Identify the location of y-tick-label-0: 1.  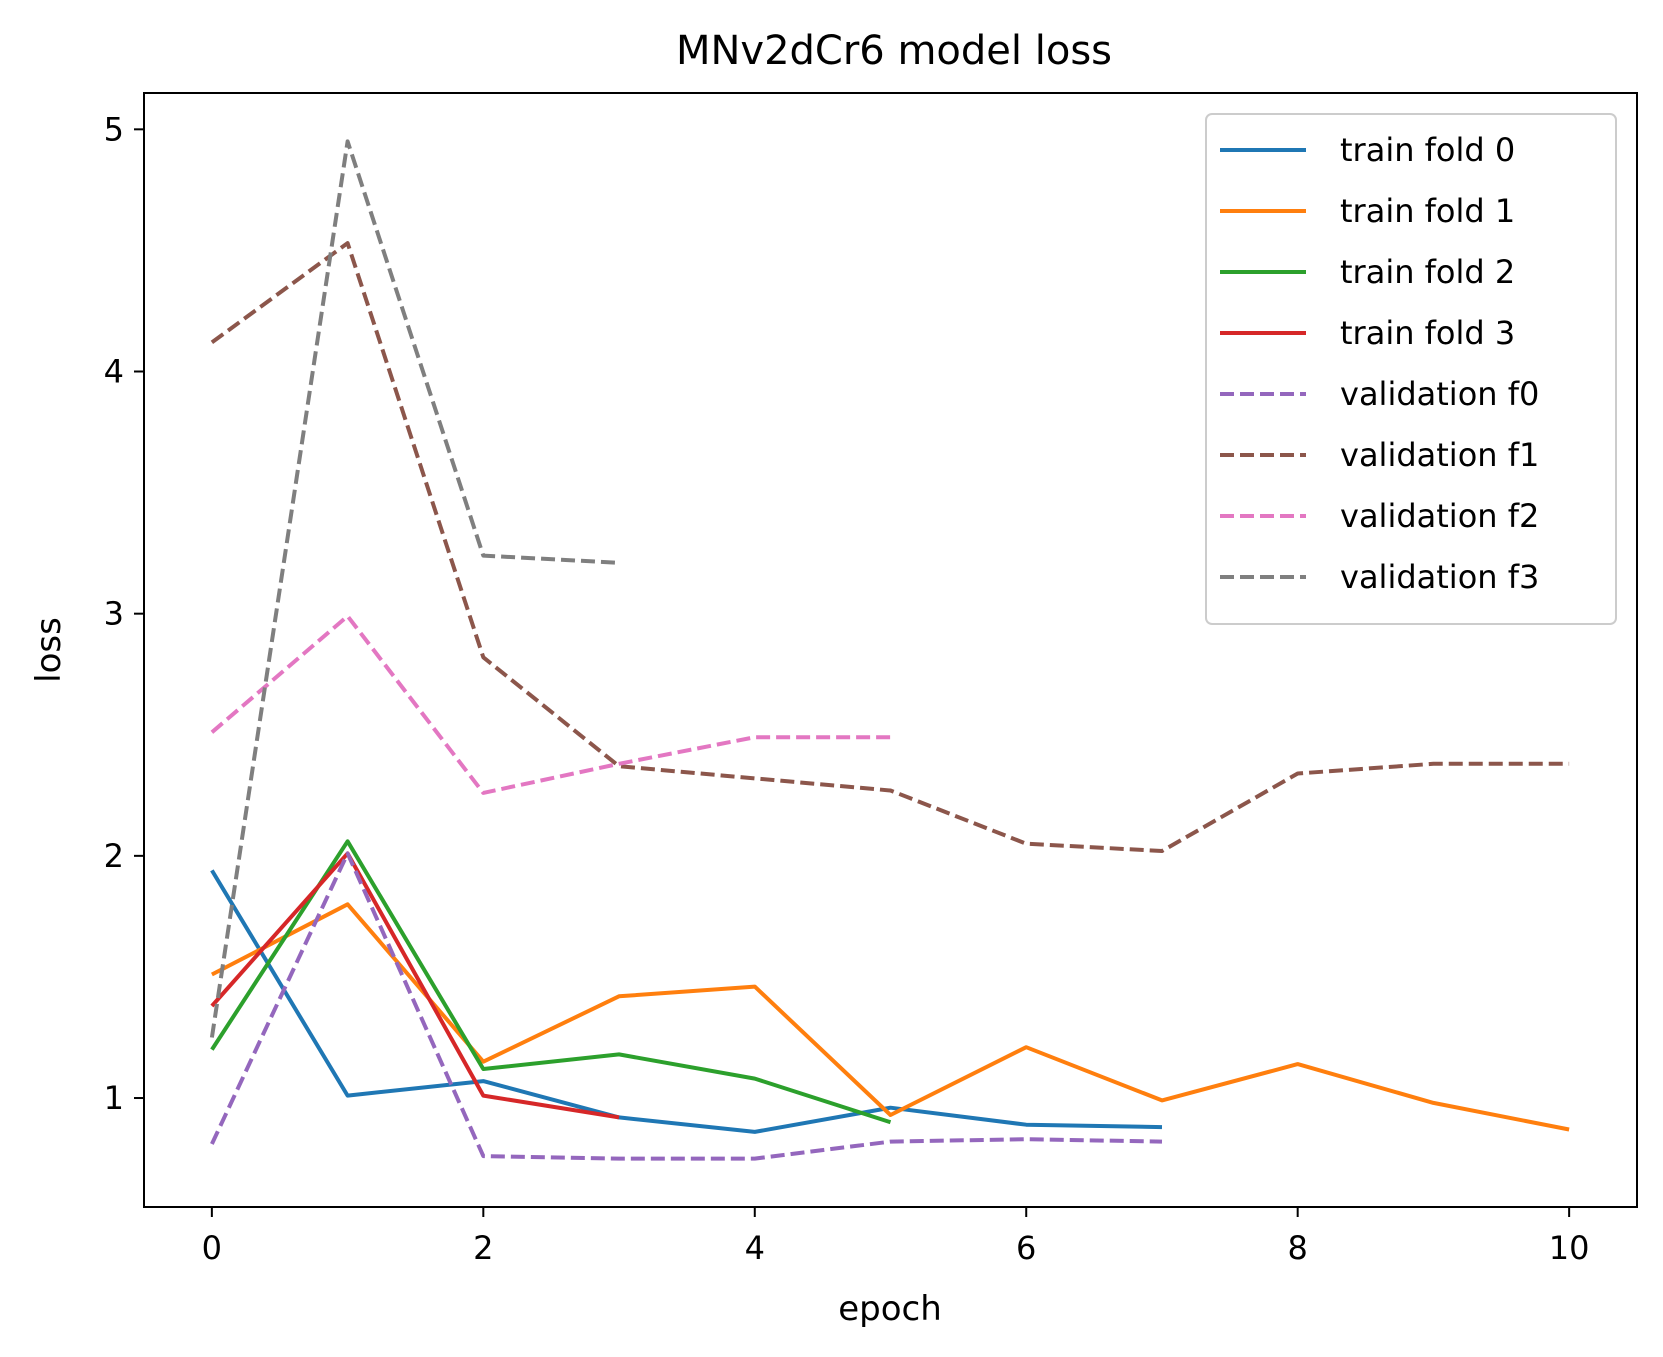
(114, 1098).